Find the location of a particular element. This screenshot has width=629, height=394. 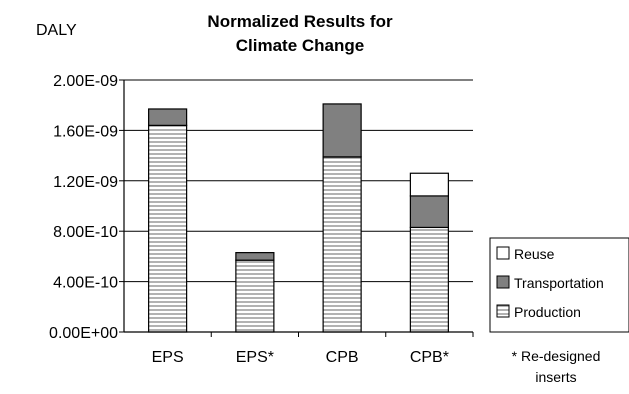

legend-box is located at coordinates (559, 285).